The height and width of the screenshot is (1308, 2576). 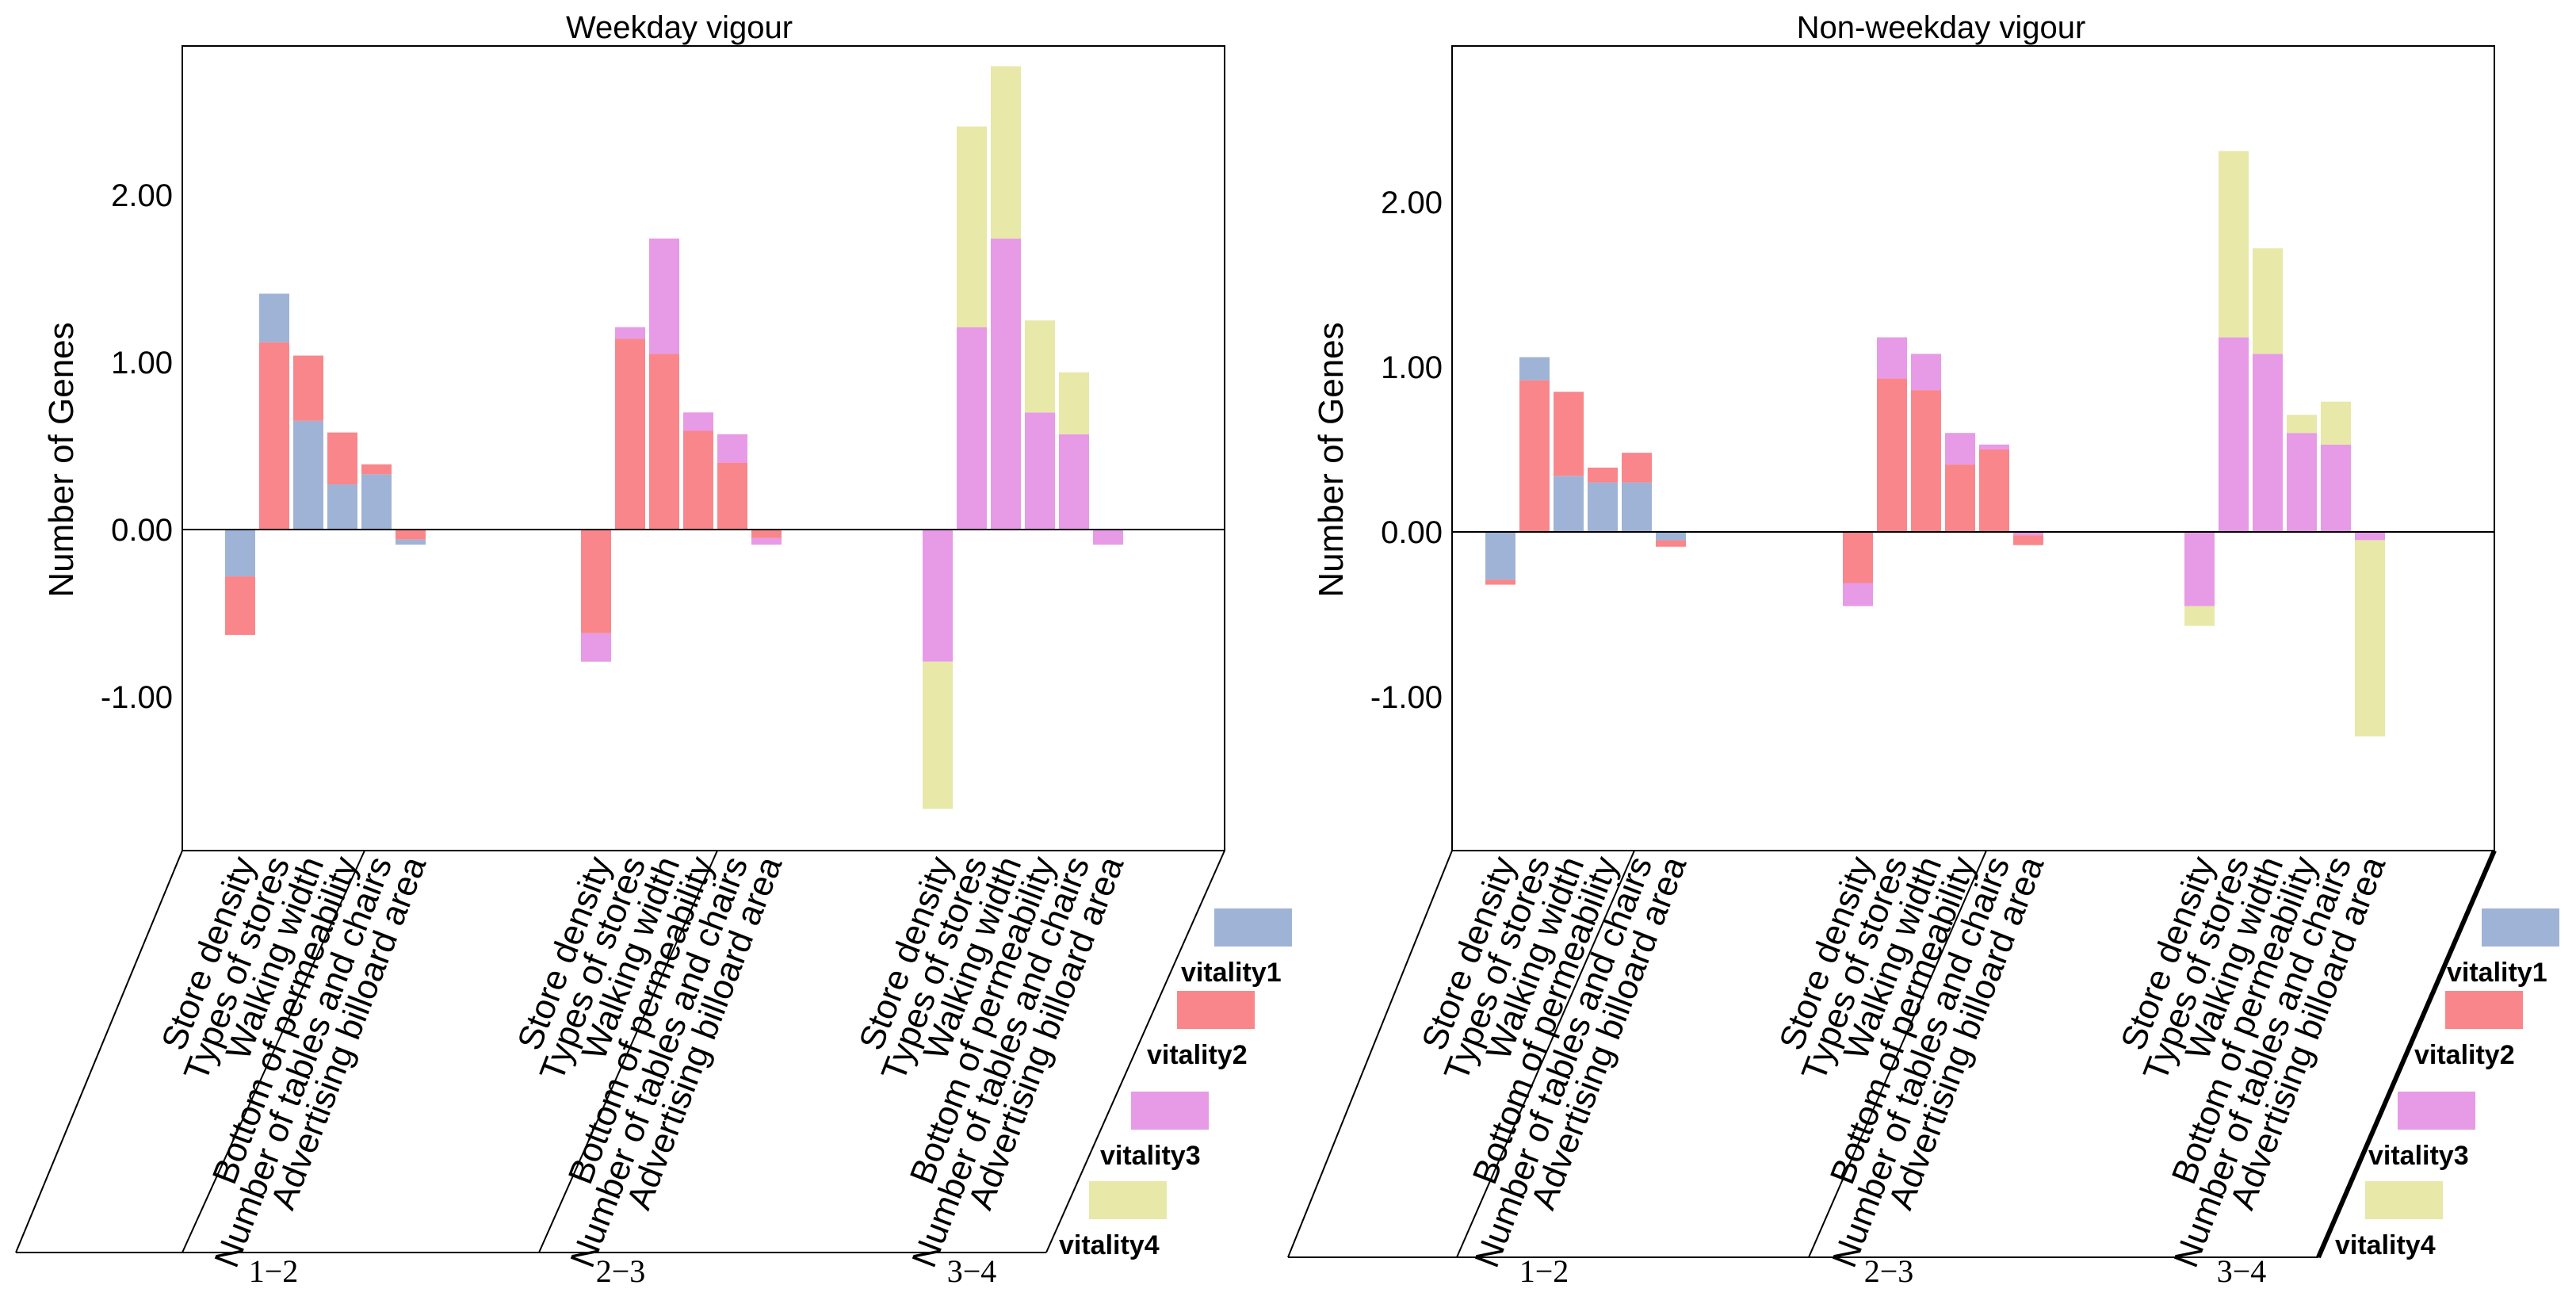 What do you see at coordinates (2404, 1200) in the screenshot?
I see `legend-swatch-vitality4` at bounding box center [2404, 1200].